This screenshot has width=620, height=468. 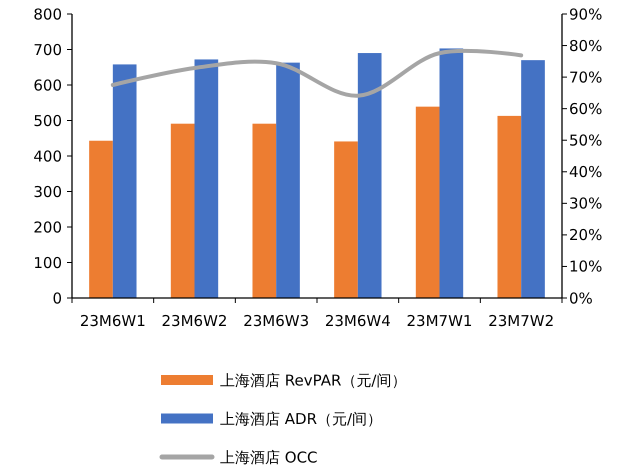 What do you see at coordinates (313, 380) in the screenshot?
I see `legend-label: 上海酒店 RevPAR（元/间）` at bounding box center [313, 380].